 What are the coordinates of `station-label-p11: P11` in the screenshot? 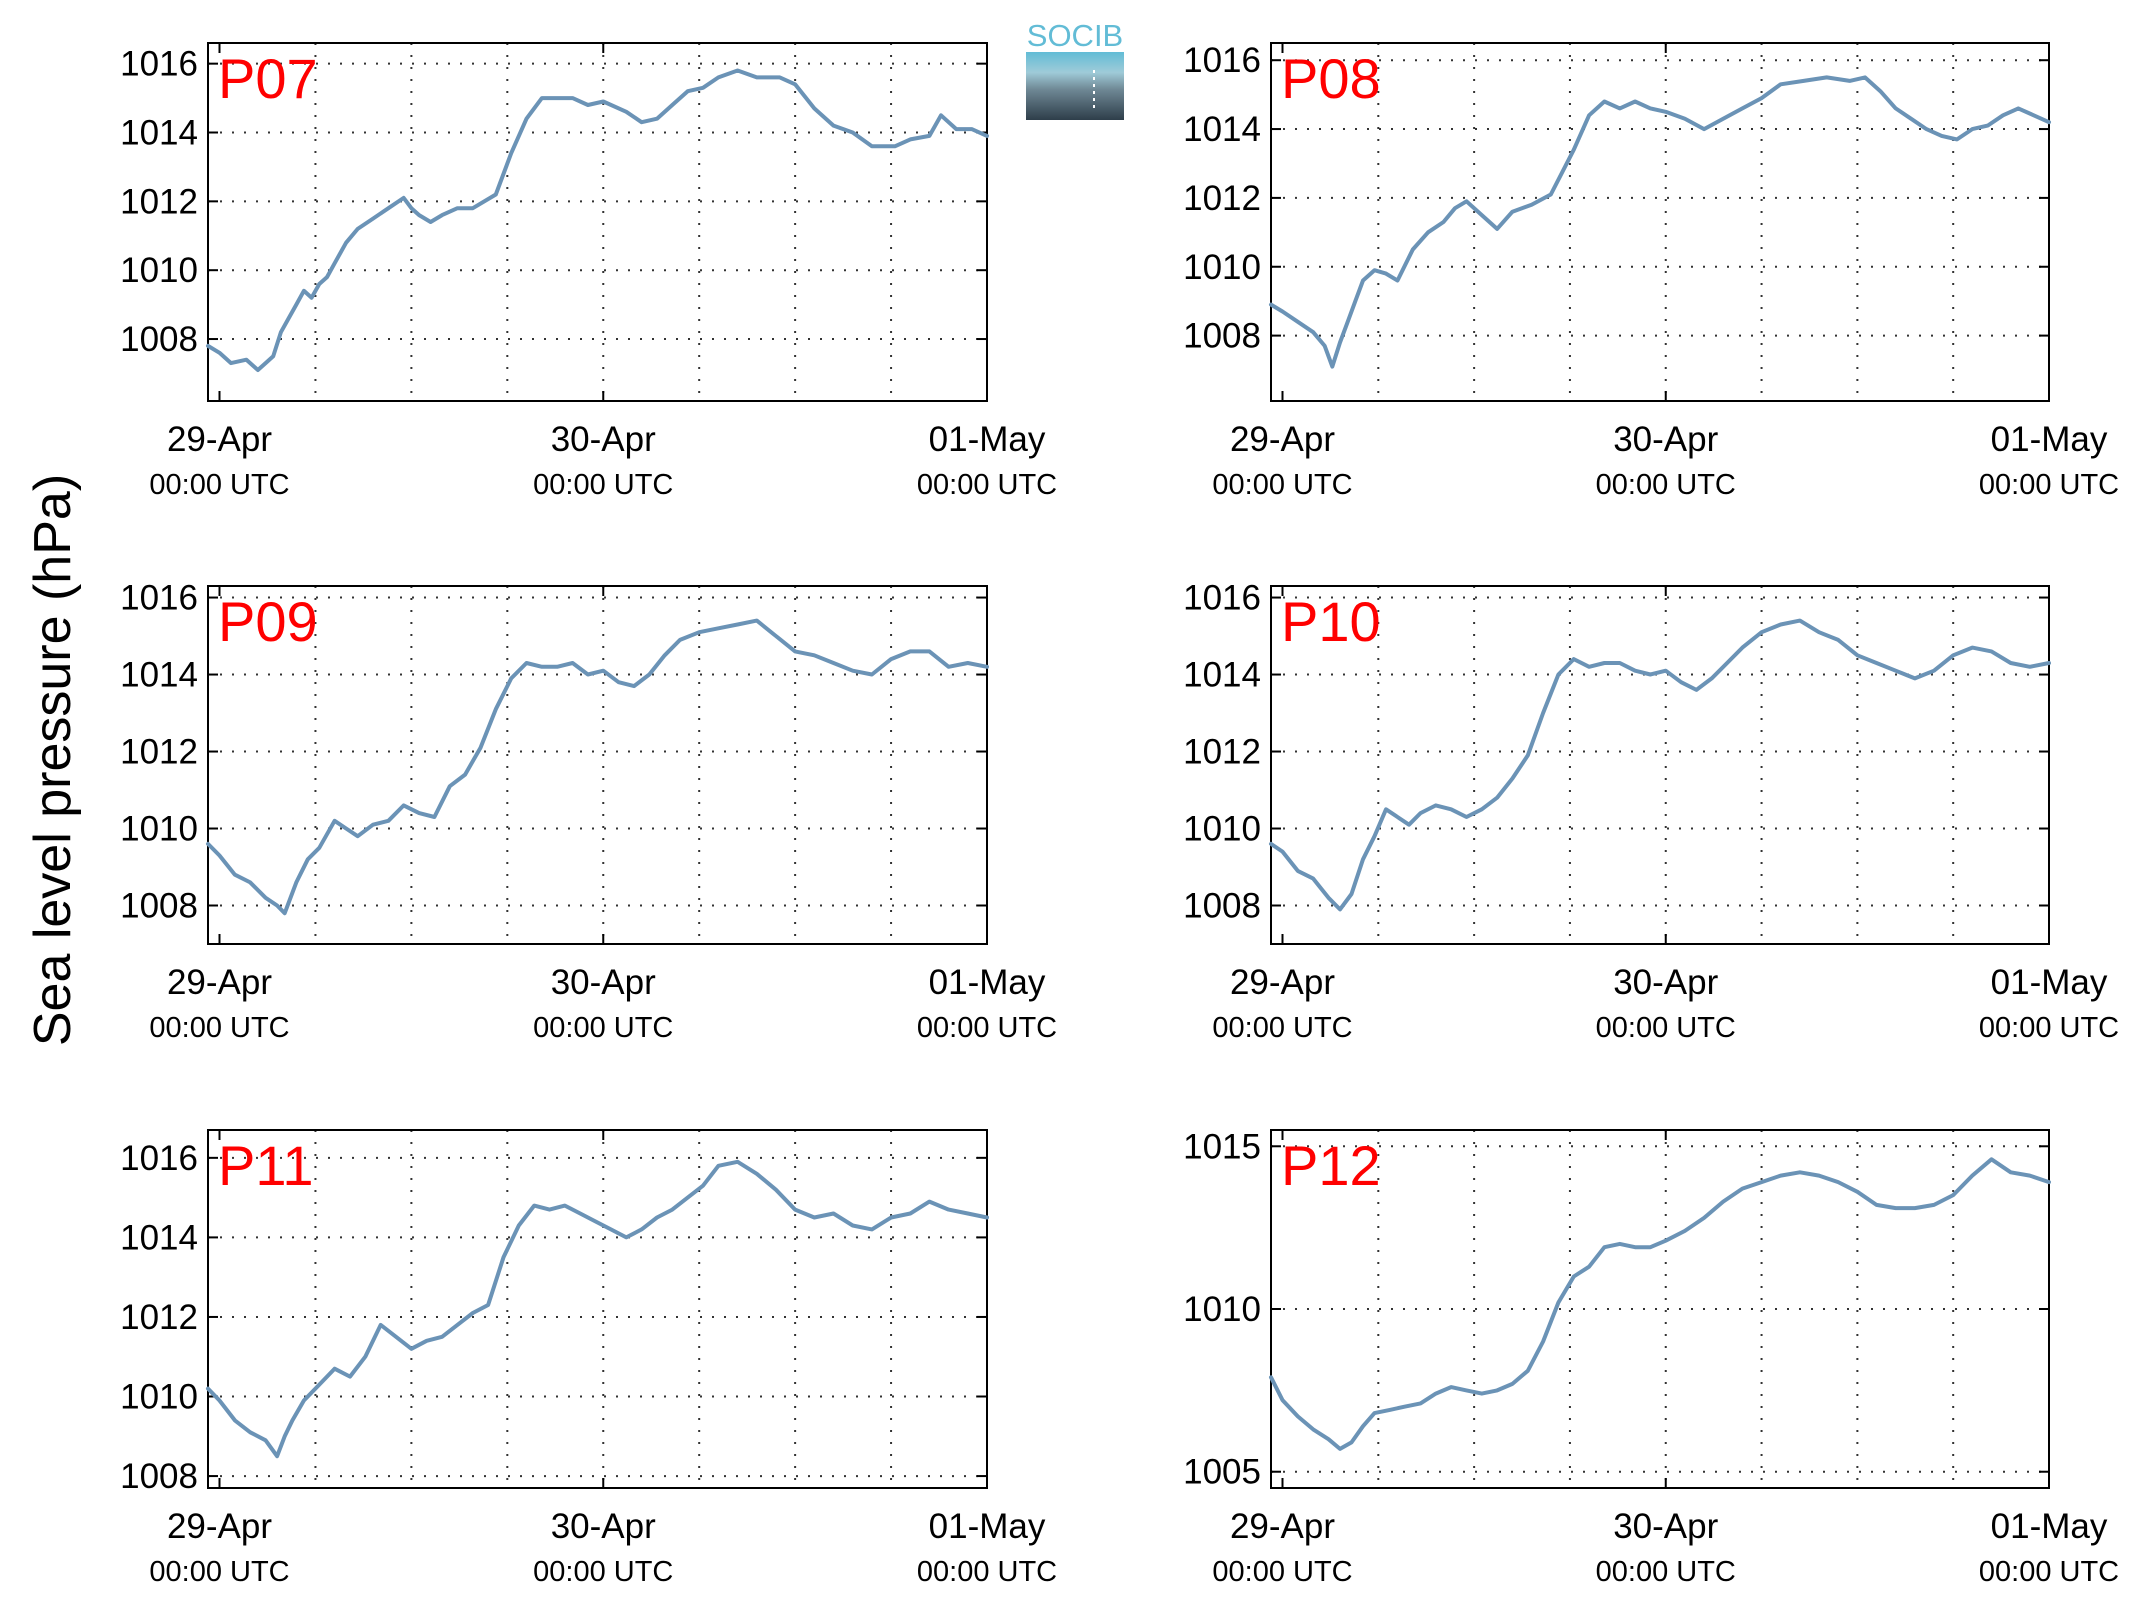 It's located at (265, 1165).